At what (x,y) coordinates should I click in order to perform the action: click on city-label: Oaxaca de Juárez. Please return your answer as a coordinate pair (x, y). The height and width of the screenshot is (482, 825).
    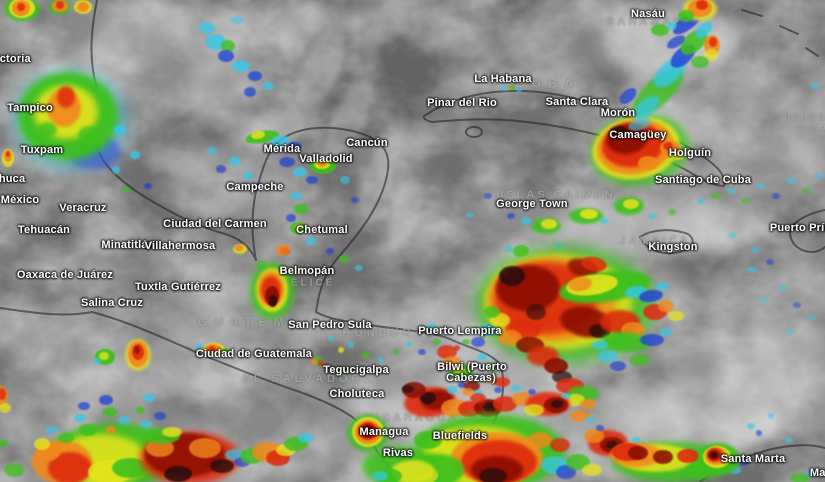
    Looking at the image, I should click on (65, 275).